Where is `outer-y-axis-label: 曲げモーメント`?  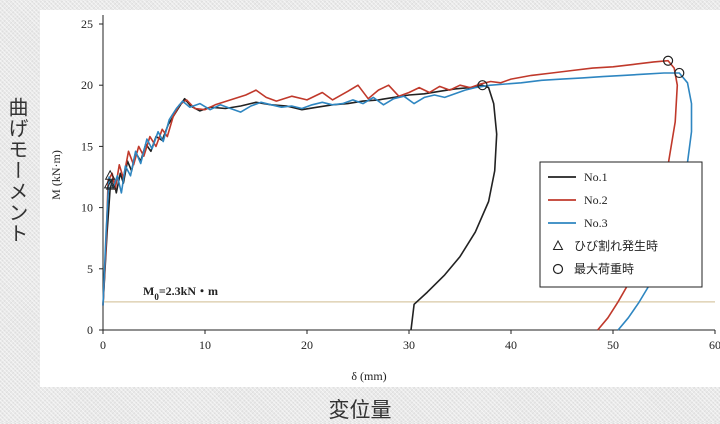 outer-y-axis-label: 曲げモーメント is located at coordinates (17, 170).